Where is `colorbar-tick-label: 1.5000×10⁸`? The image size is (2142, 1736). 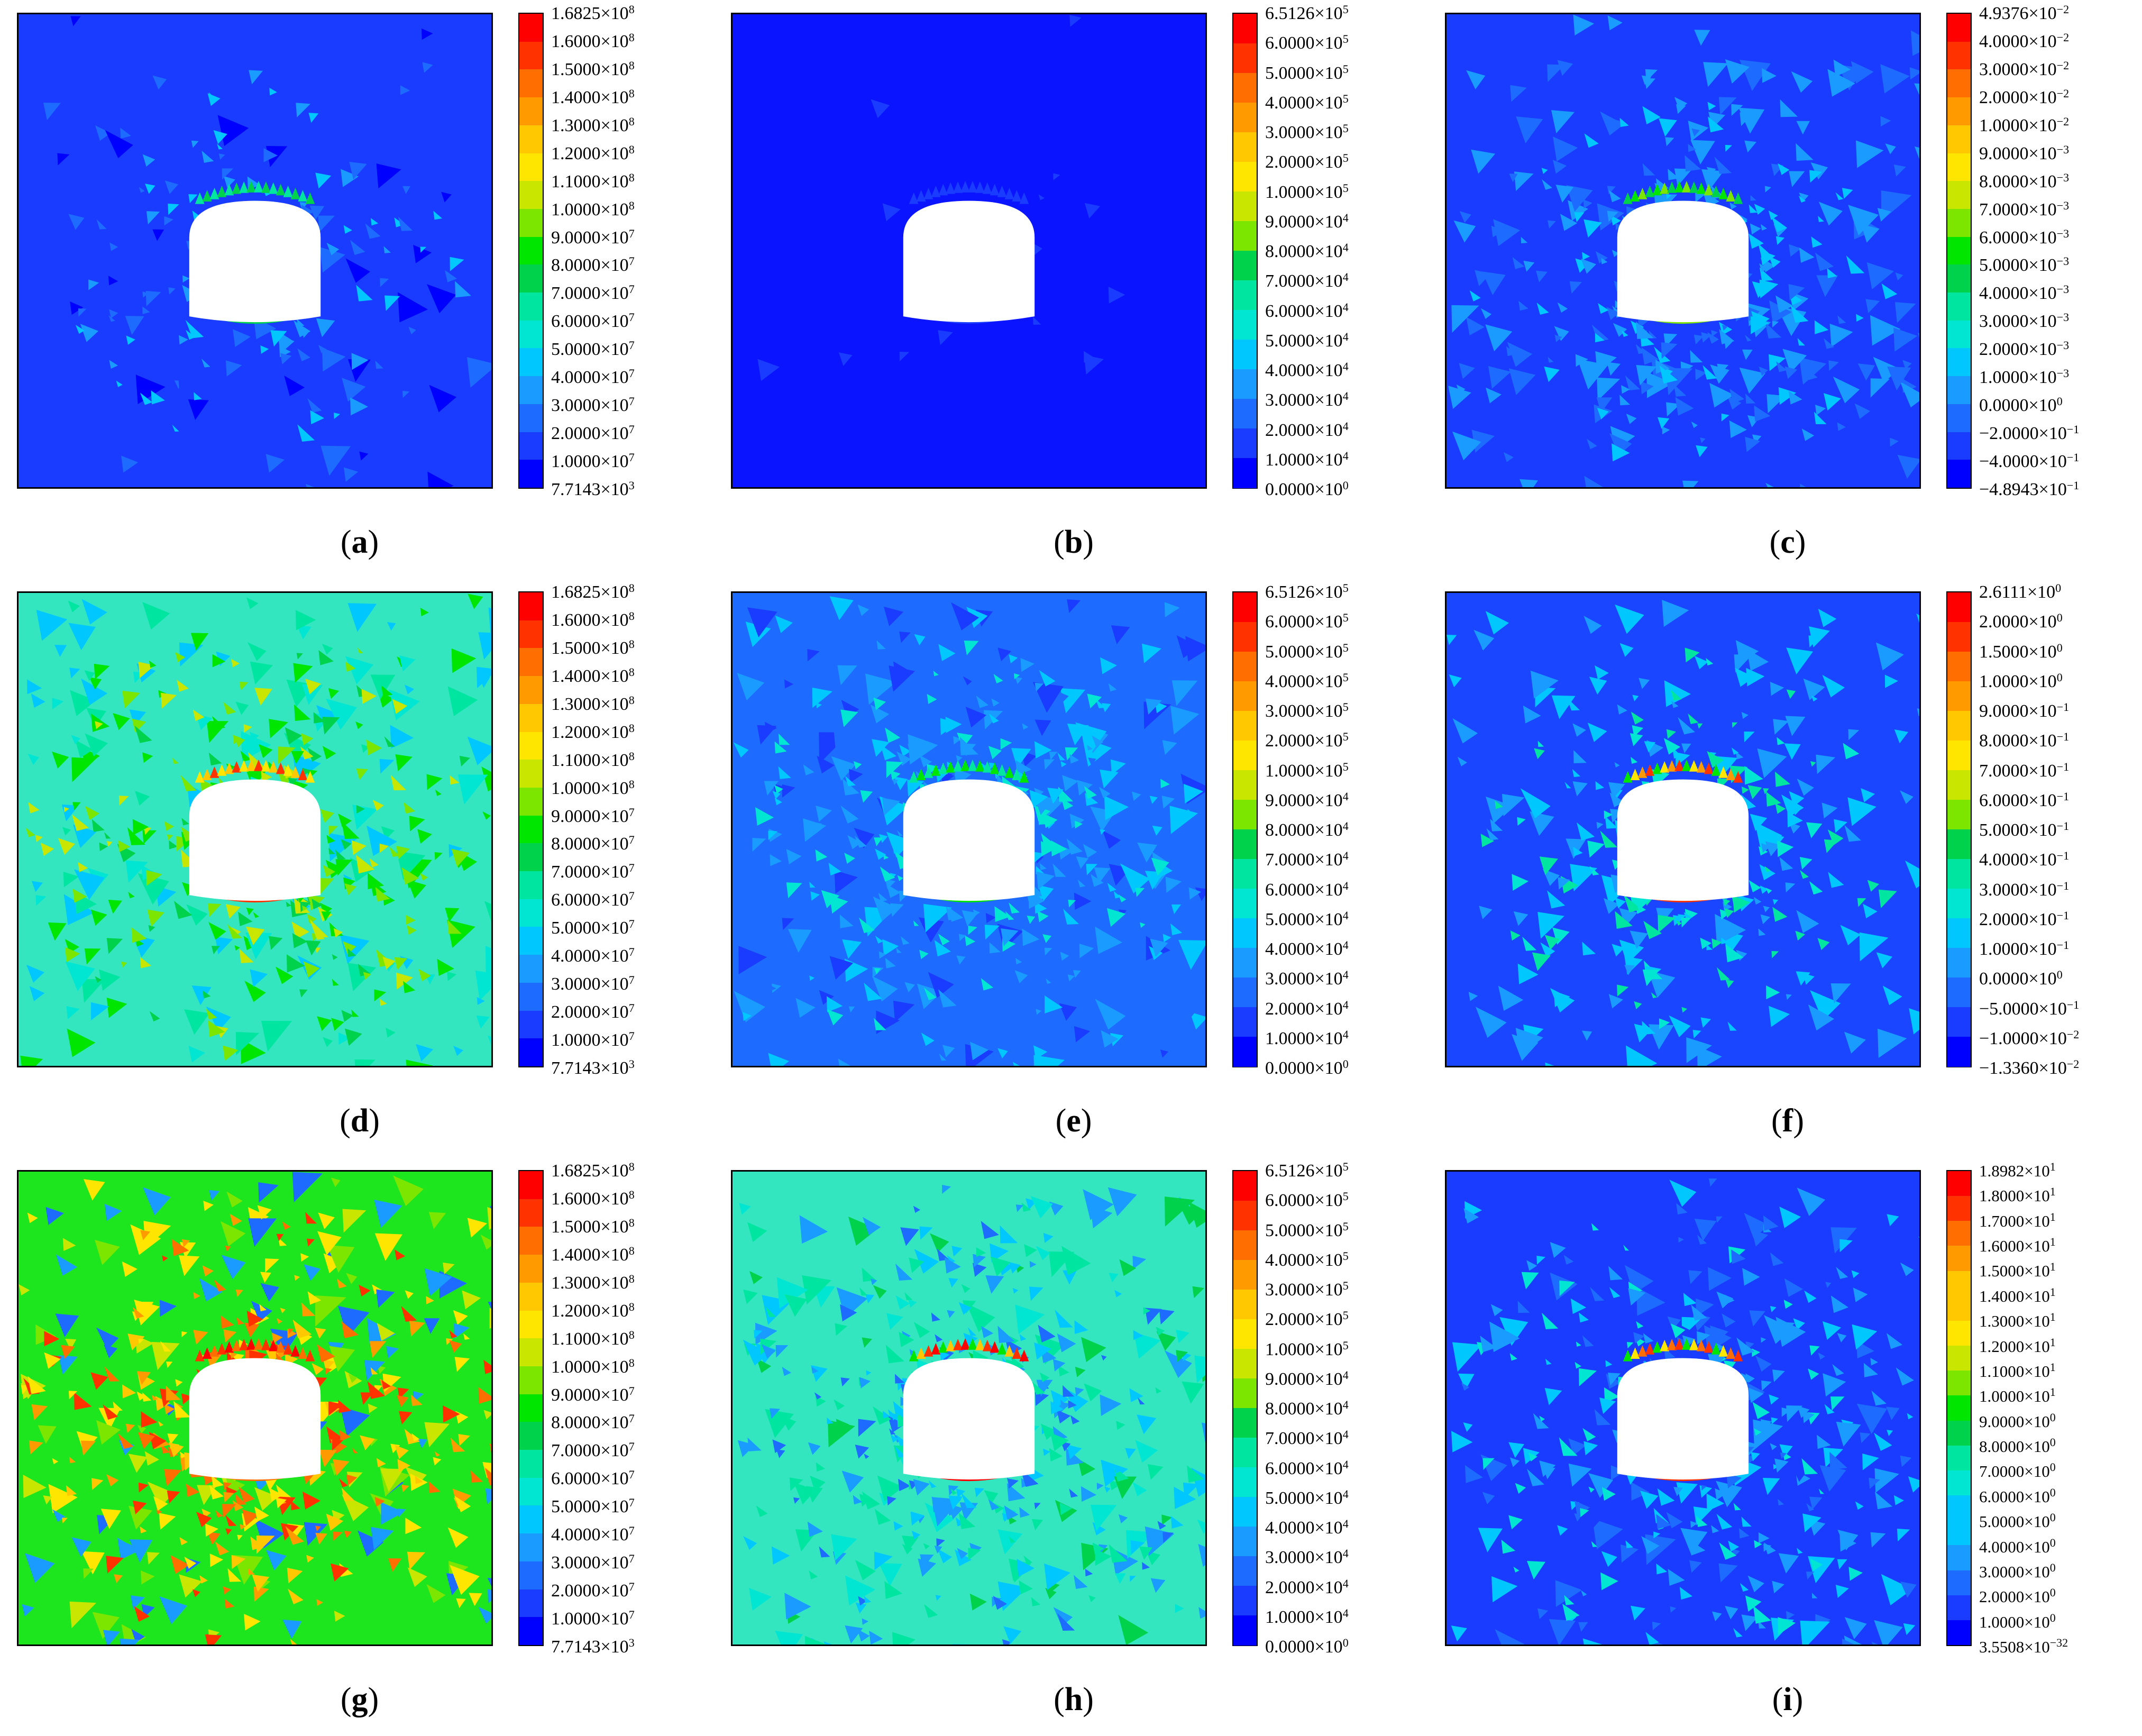
colorbar-tick-label: 1.5000×10⁸ is located at coordinates (593, 647).